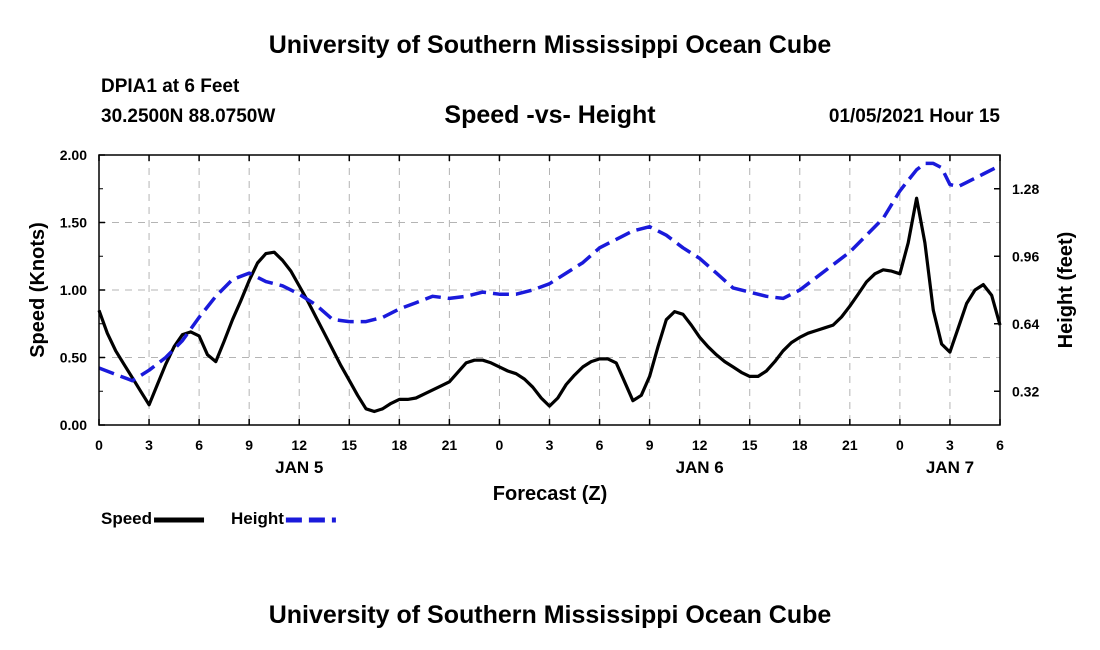 The width and height of the screenshot is (1100, 650). I want to click on y-right-tick-label: 0.32, so click(1025, 391).